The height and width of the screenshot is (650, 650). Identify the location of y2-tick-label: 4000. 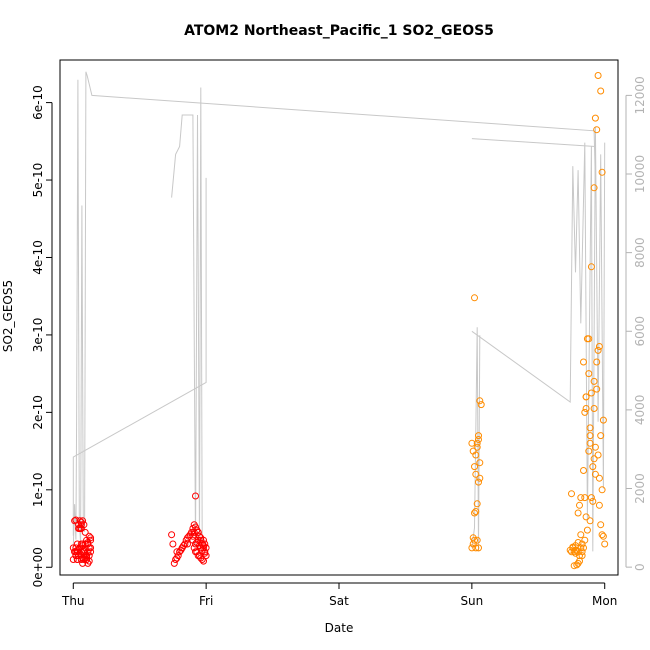
(640, 410).